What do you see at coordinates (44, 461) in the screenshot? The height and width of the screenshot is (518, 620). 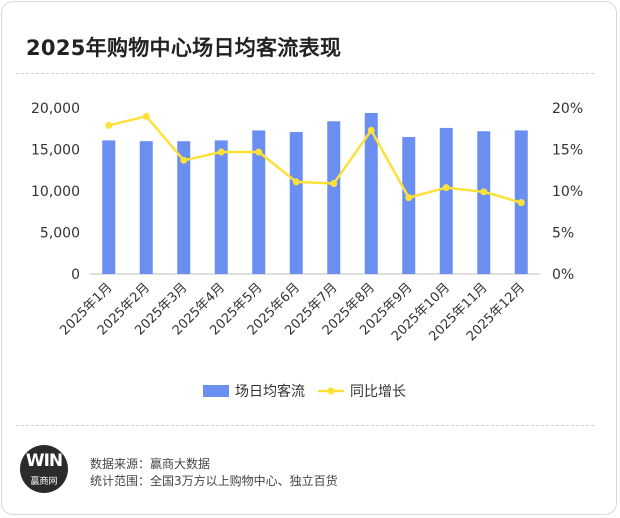 I see `logo-mark: WIN` at bounding box center [44, 461].